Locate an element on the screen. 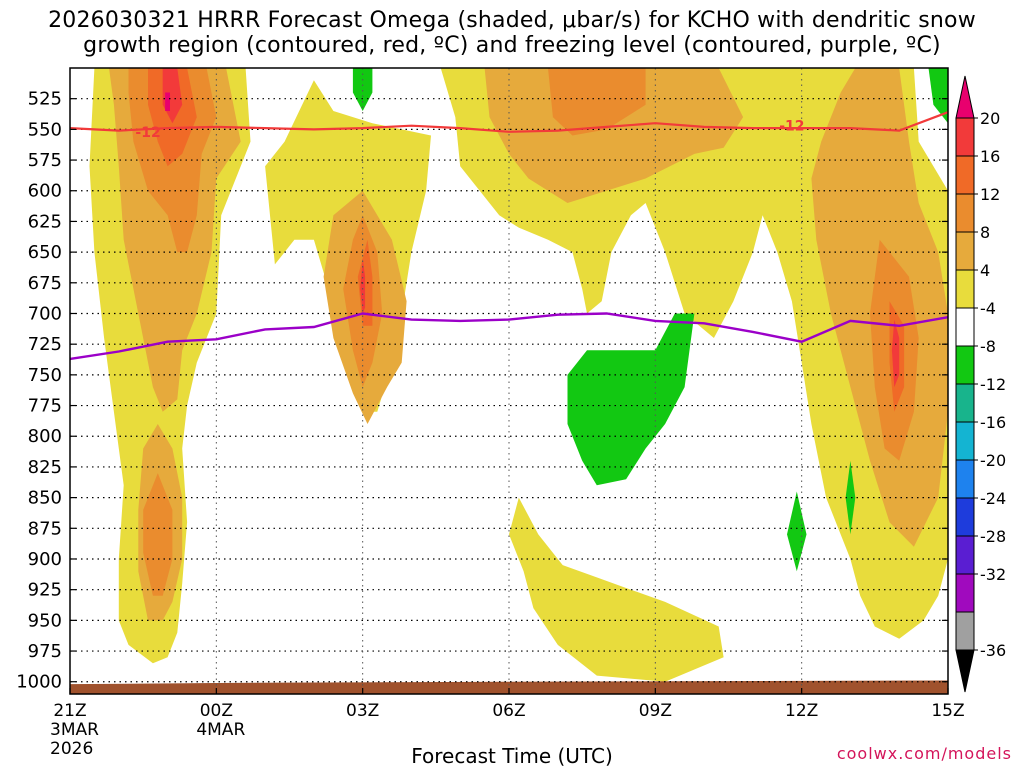 Image resolution: width=1024 pixels, height=768 pixels. x-tick-sublabel-2026: 2026 is located at coordinates (71, 749).